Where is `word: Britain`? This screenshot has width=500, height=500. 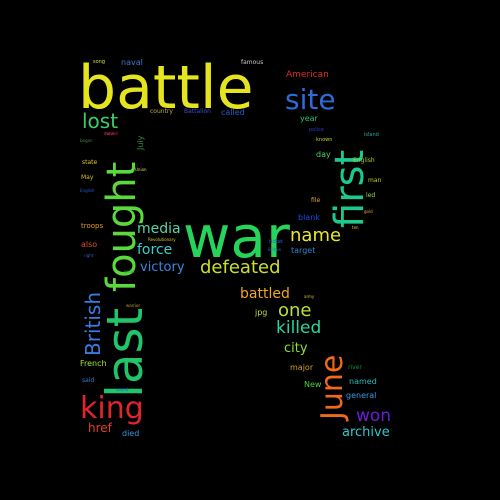
word: Britain is located at coordinates (275, 249).